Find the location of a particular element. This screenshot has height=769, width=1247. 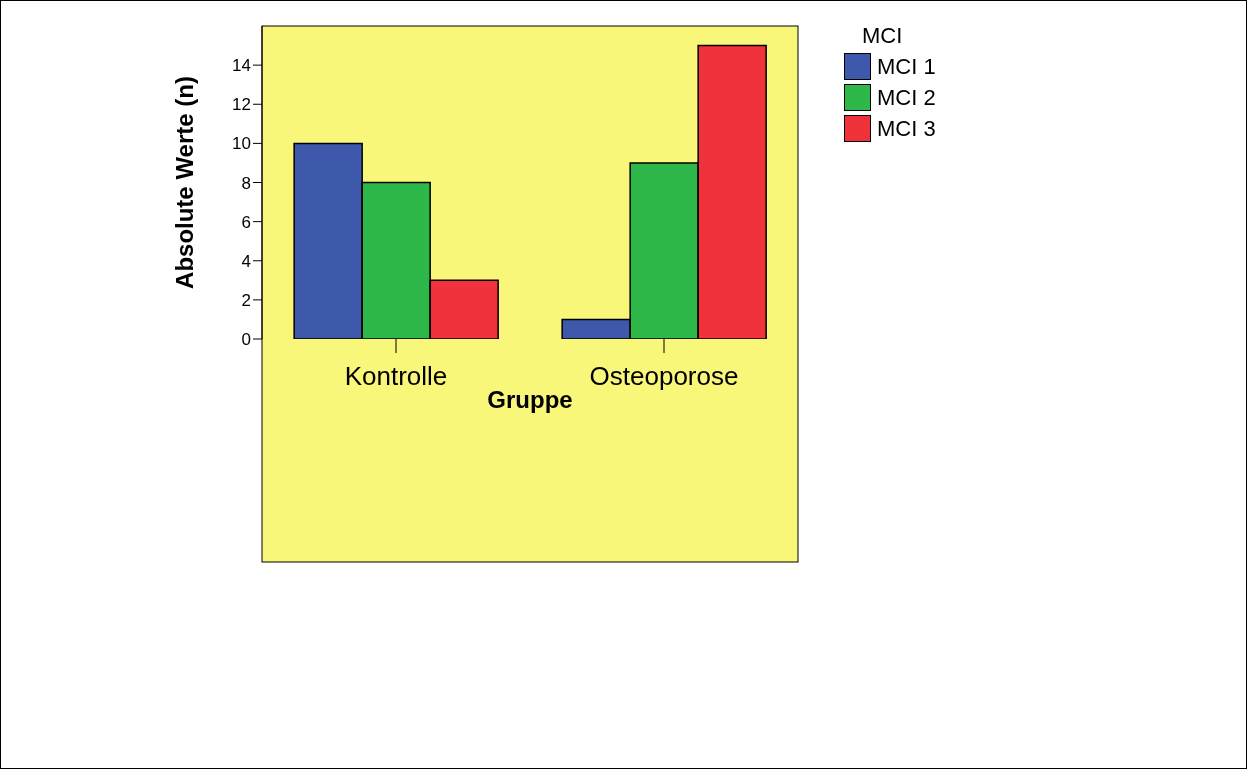

legend-label: MCI 3 is located at coordinates (906, 128).